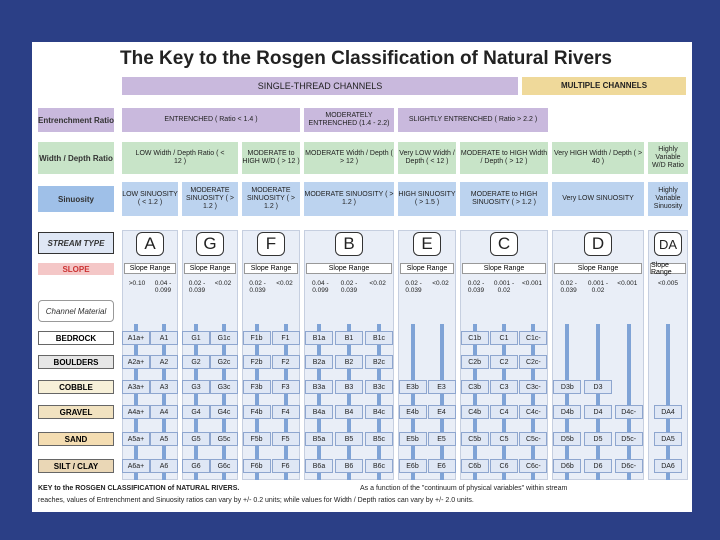 Image resolution: width=720 pixels, height=540 pixels. I want to click on stream-type-cell: B4a, so click(319, 412).